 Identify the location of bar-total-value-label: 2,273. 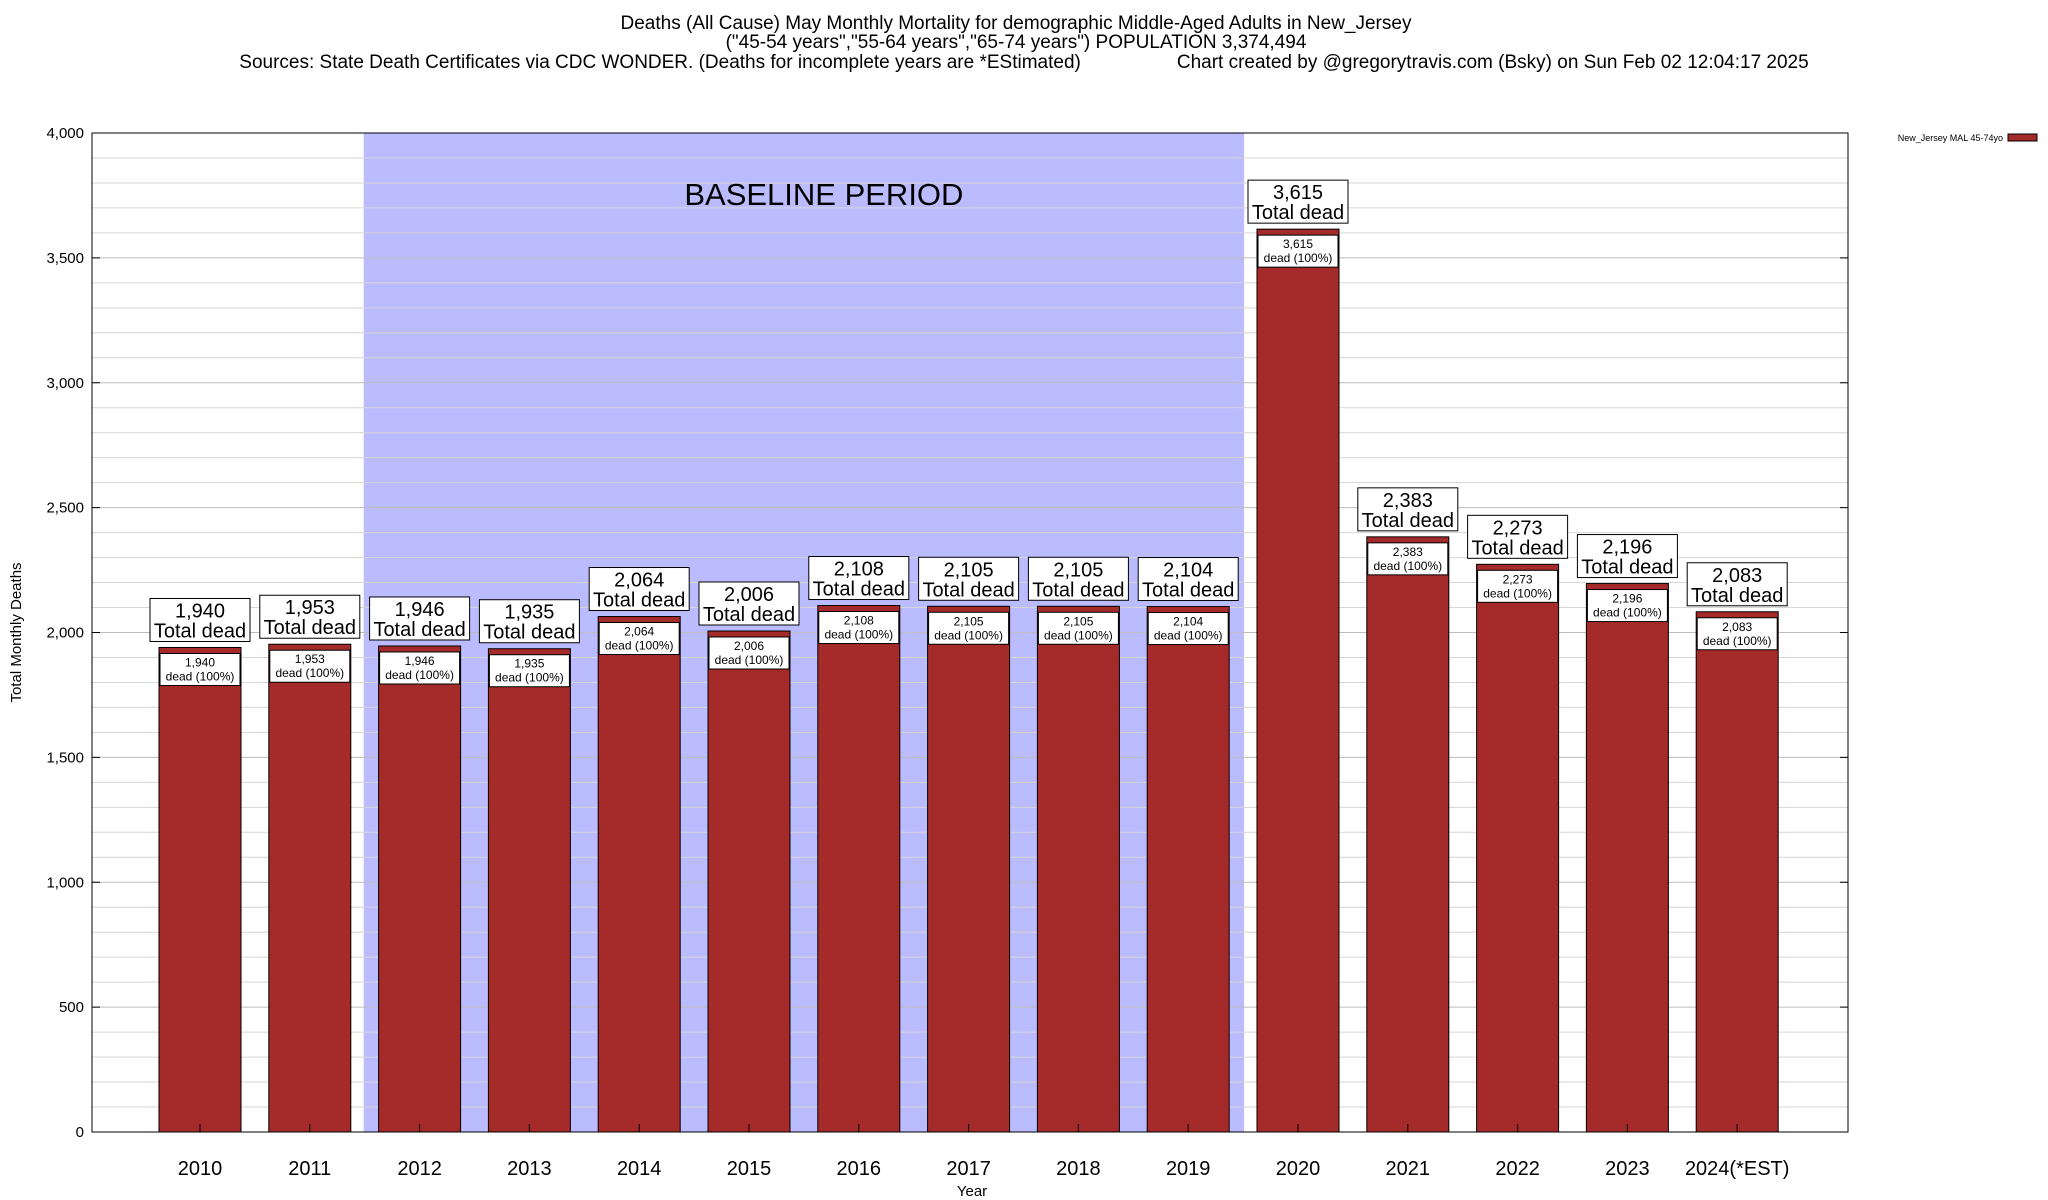
(1518, 528).